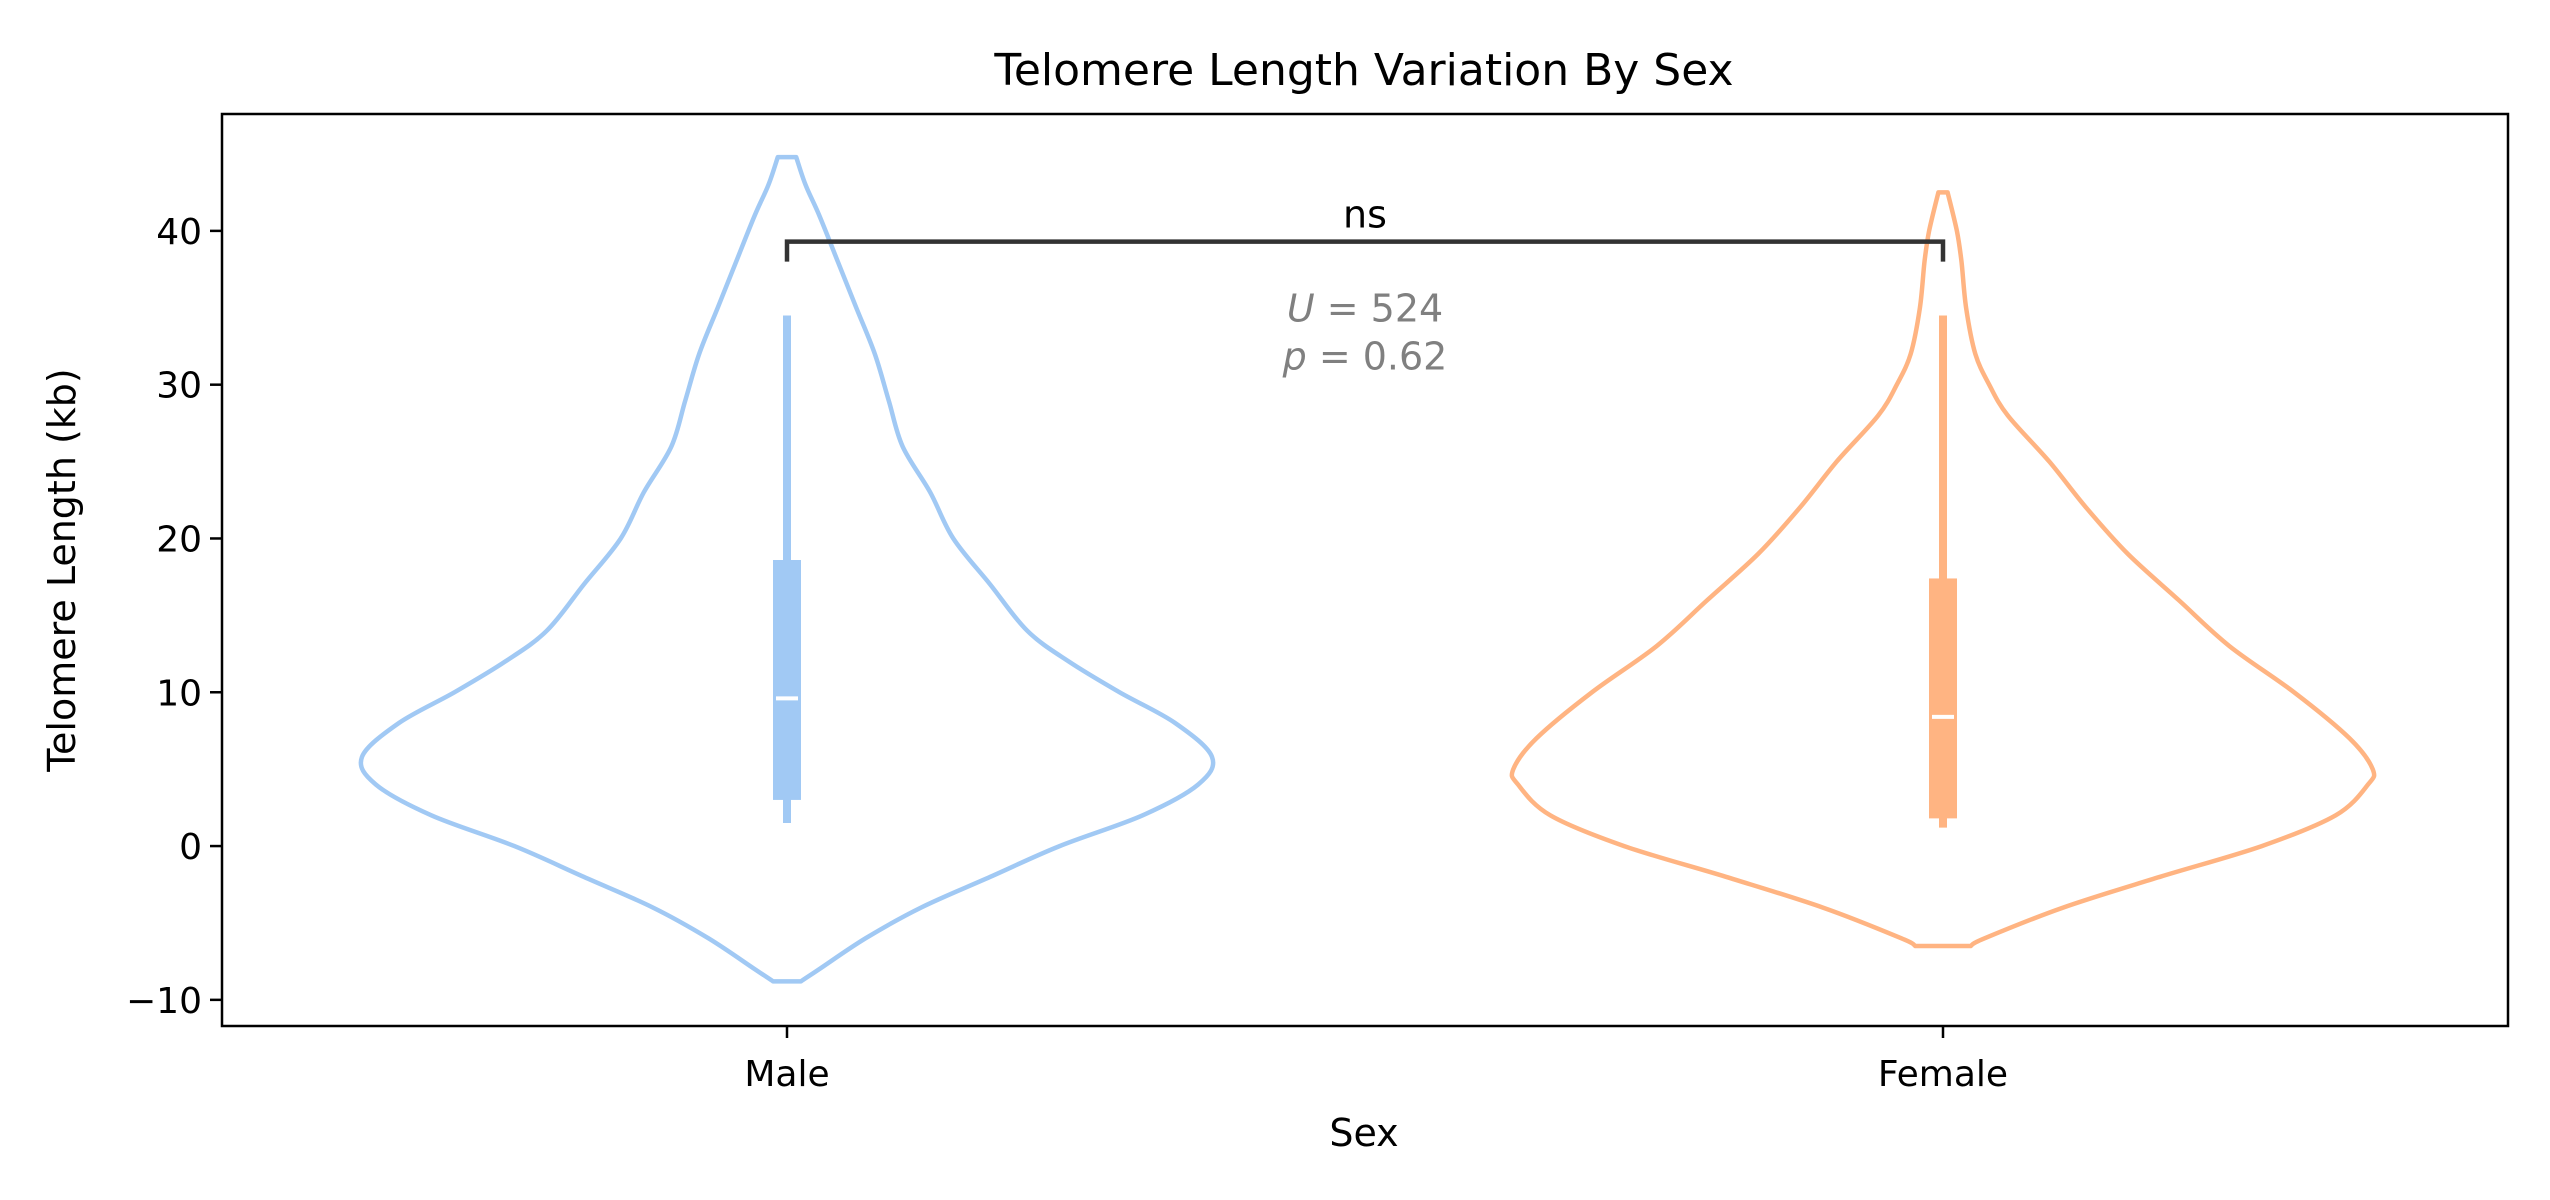 This screenshot has width=2550, height=1200. Describe the element at coordinates (1376, 1060) in the screenshot. I see `x-axis: Male Female` at that location.